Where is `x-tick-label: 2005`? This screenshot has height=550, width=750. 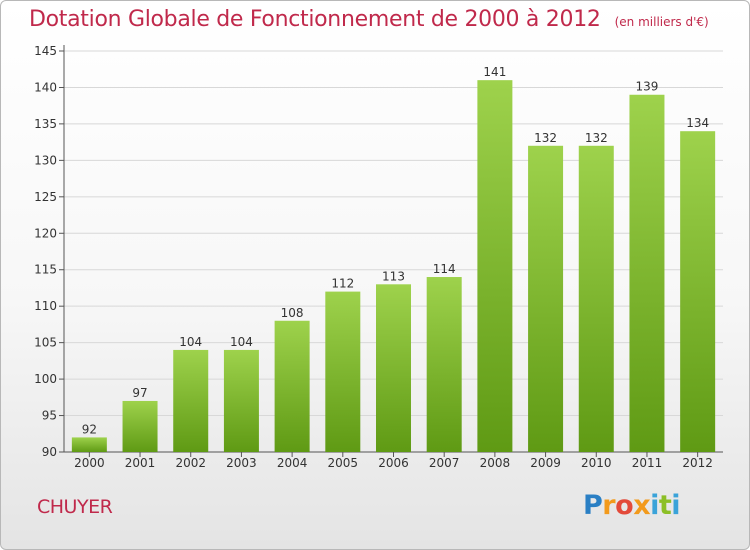 x-tick-label: 2005 is located at coordinates (343, 463).